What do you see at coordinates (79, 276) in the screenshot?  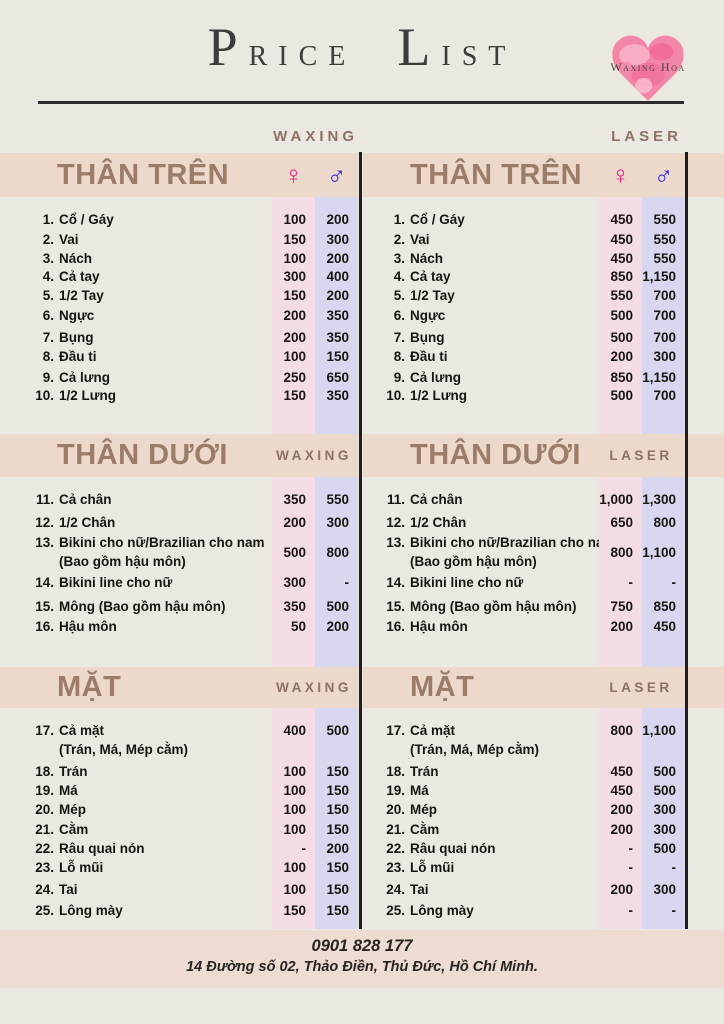 I see `item-name: Cả tay` at bounding box center [79, 276].